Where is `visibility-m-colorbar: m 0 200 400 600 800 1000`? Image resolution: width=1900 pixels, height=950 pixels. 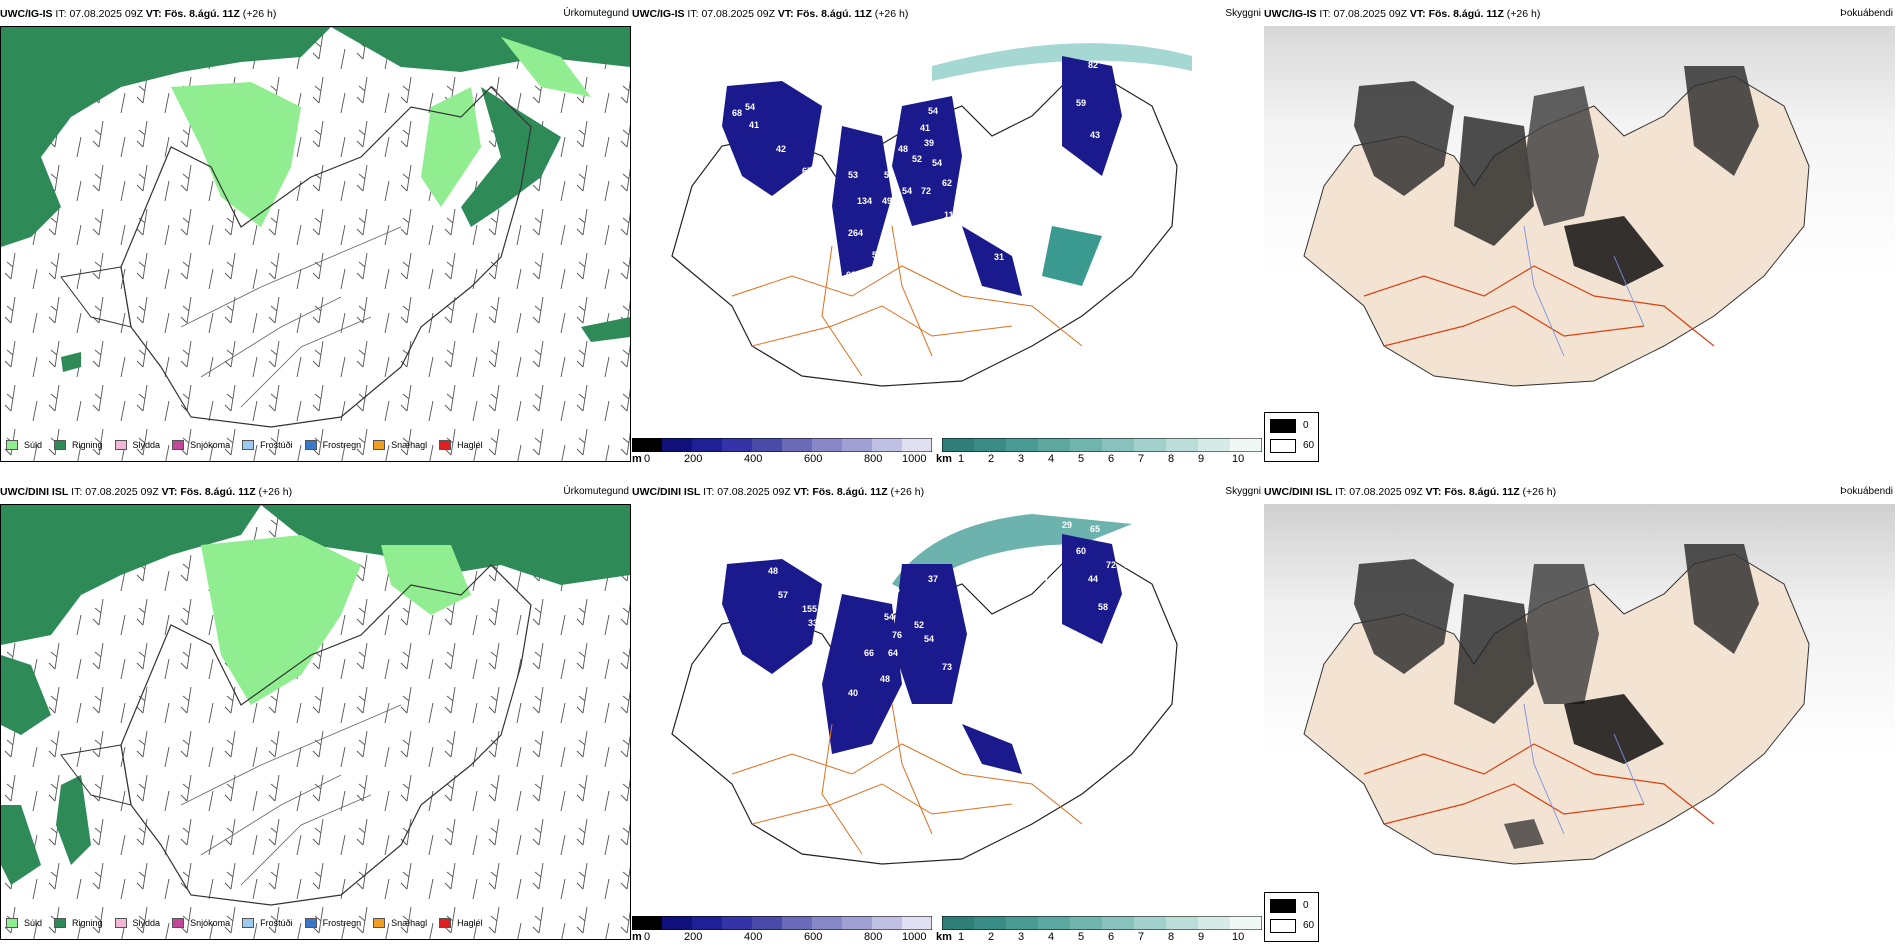
visibility-m-colorbar: m 0 200 400 600 800 1000 is located at coordinates (782, 931).